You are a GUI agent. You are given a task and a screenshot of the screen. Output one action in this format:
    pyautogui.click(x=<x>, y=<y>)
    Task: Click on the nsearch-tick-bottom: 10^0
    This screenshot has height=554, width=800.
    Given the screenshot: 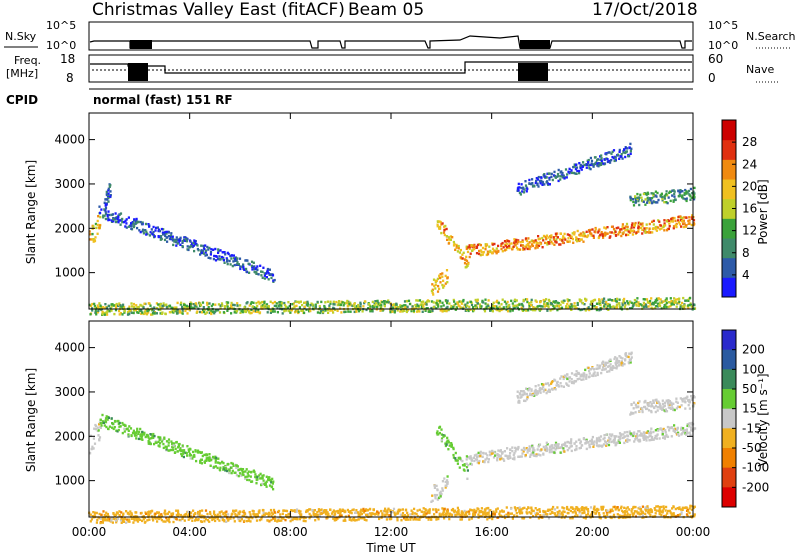 What is the action you would take?
    pyautogui.click(x=723, y=45)
    